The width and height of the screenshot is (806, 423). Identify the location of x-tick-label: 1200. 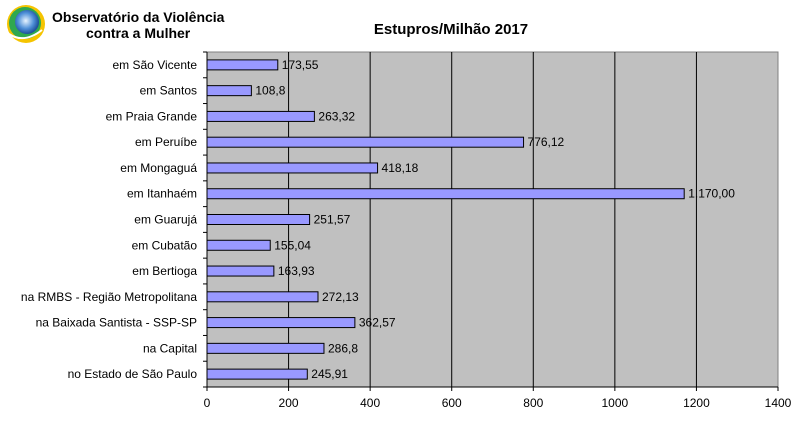
(696, 403).